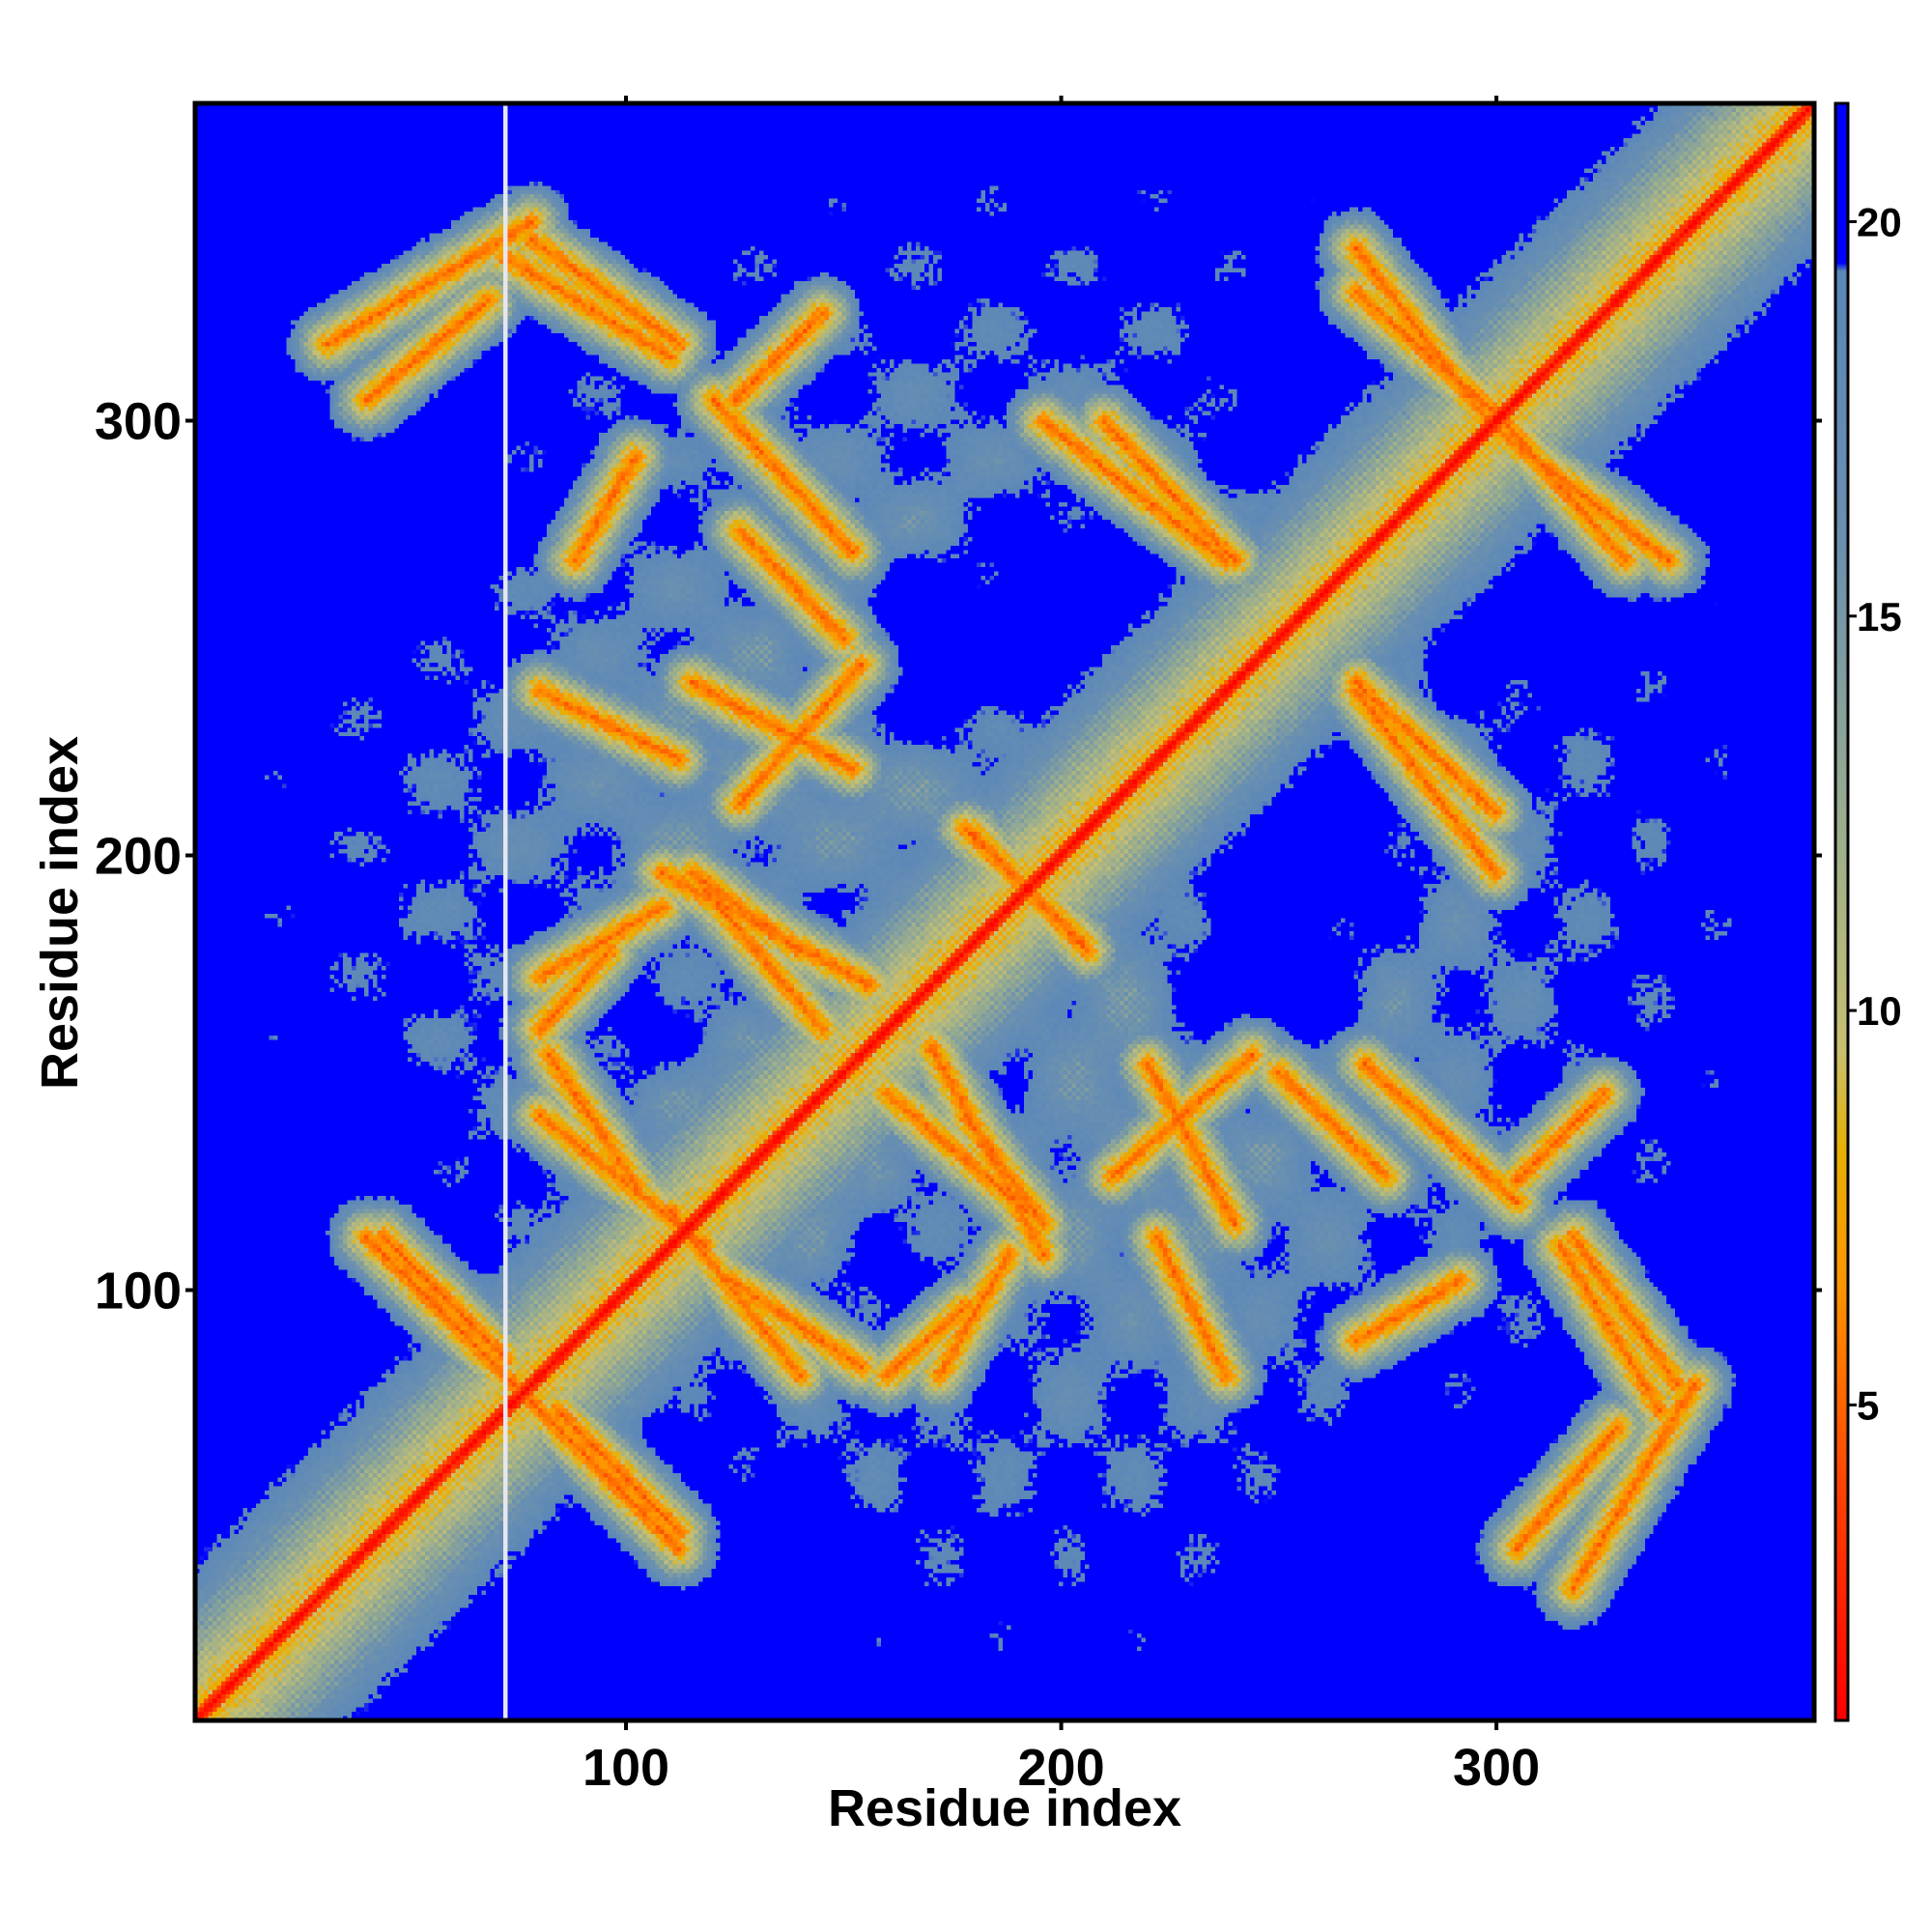 The height and width of the screenshot is (1932, 1932). I want to click on x-tick-label: 200, so click(1061, 1768).